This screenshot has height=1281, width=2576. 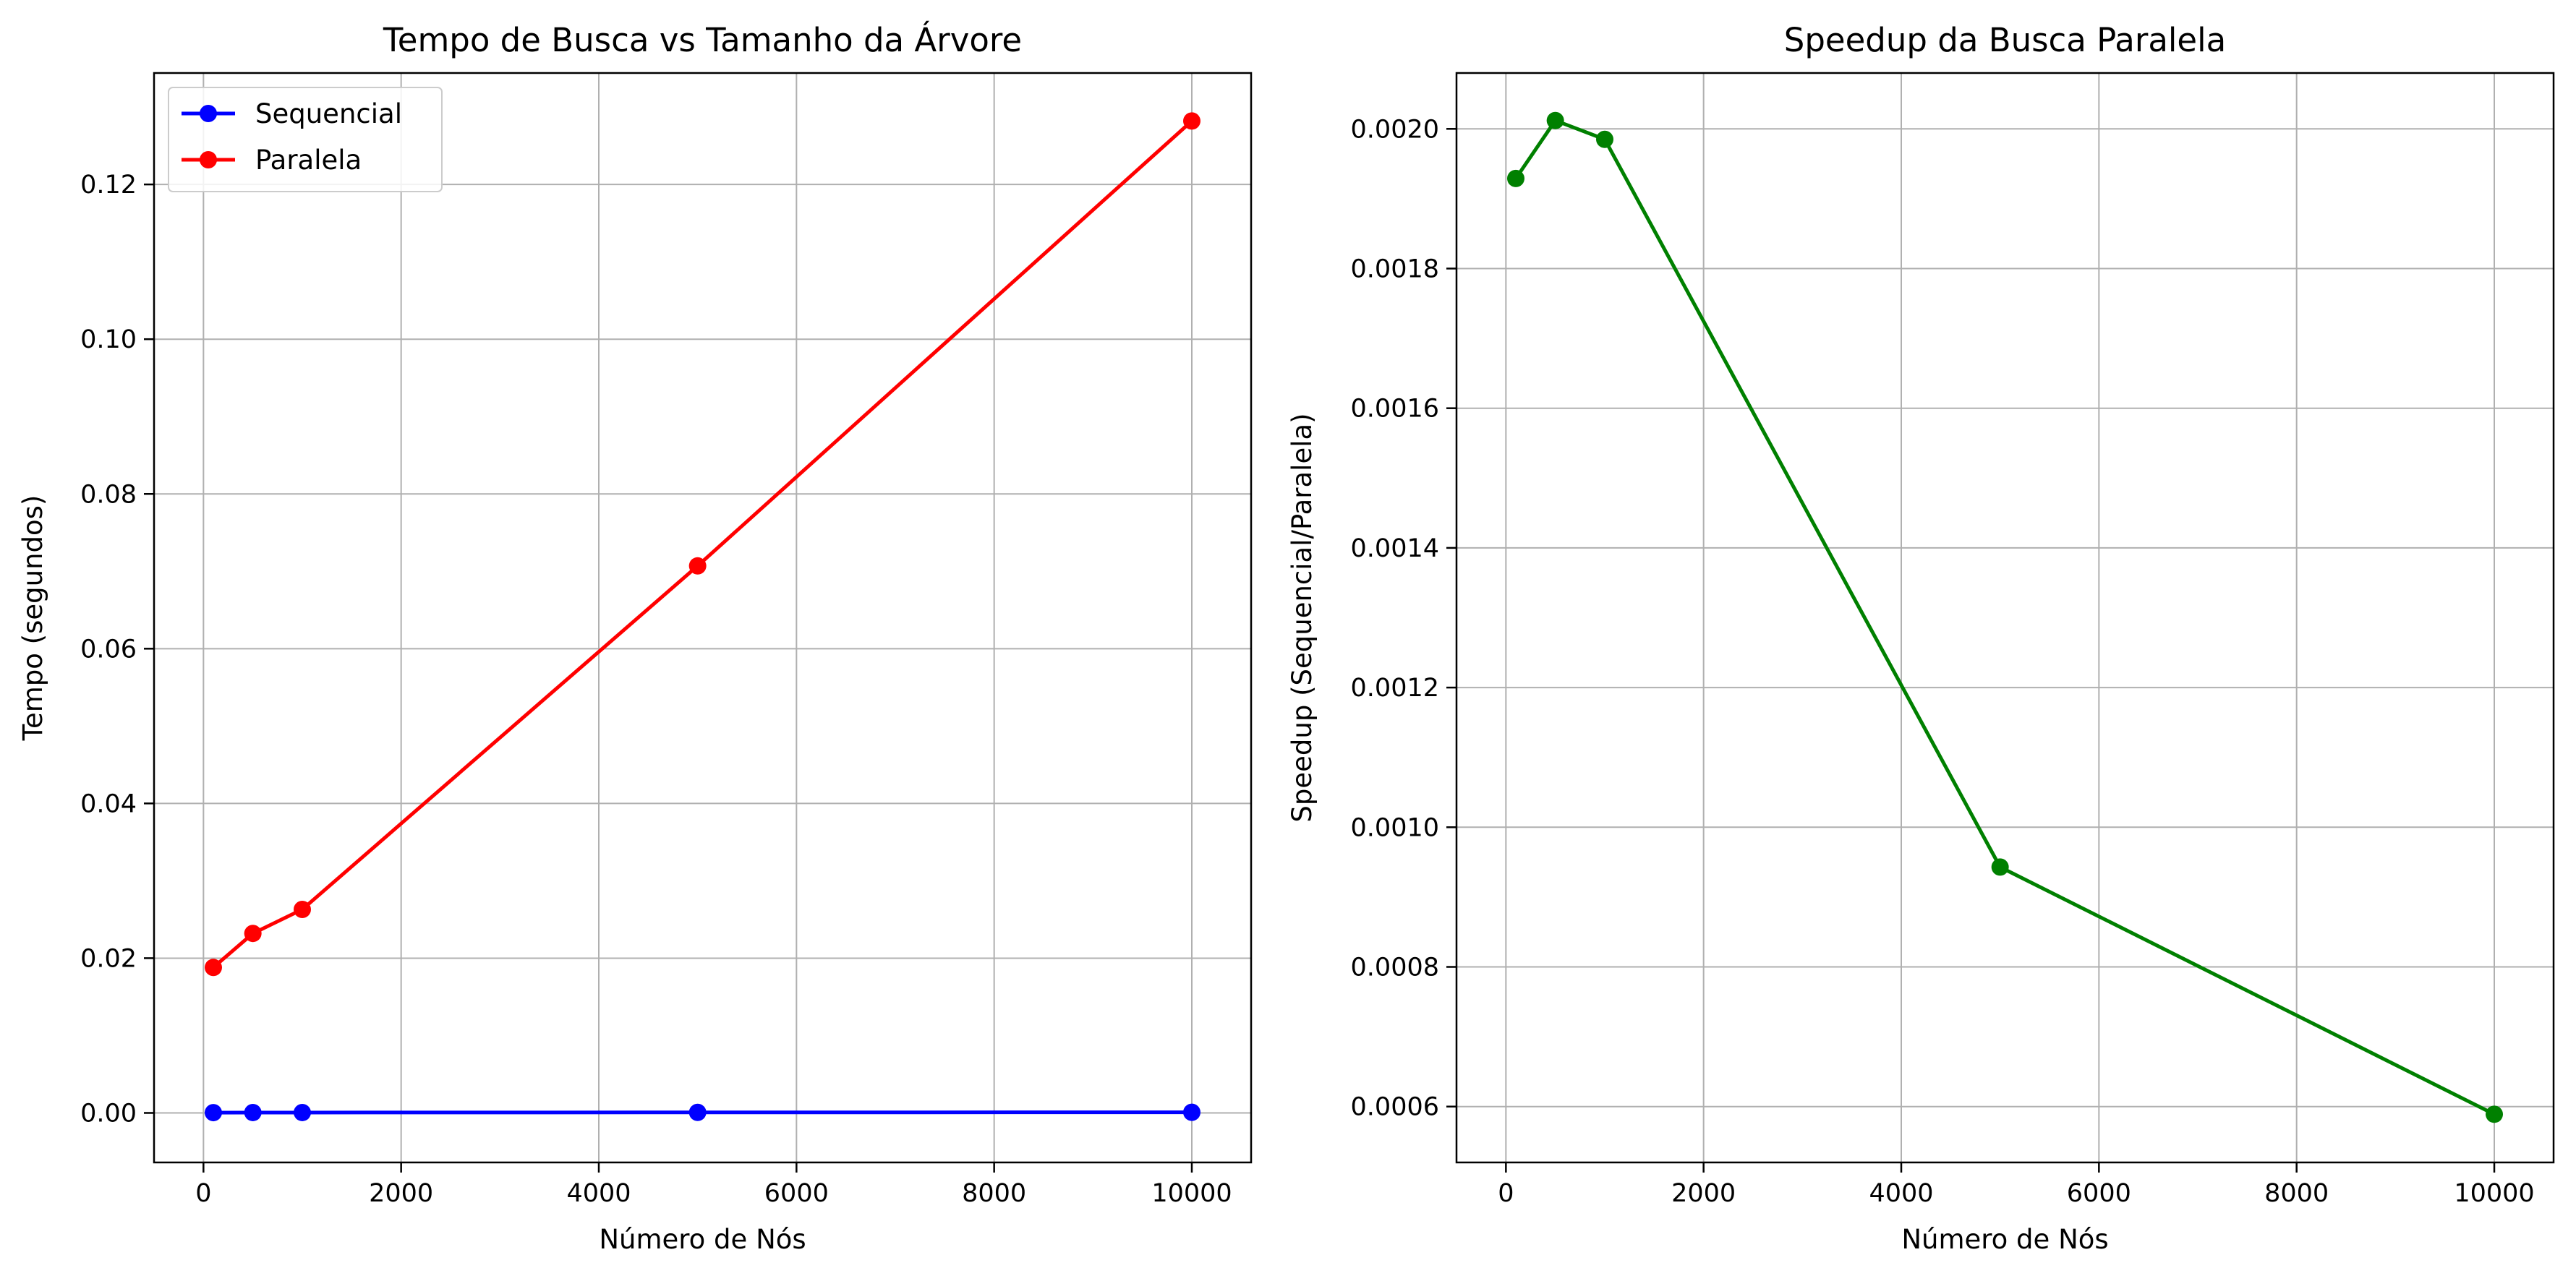 I want to click on y-tick-label: 0.00, so click(x=109, y=1114).